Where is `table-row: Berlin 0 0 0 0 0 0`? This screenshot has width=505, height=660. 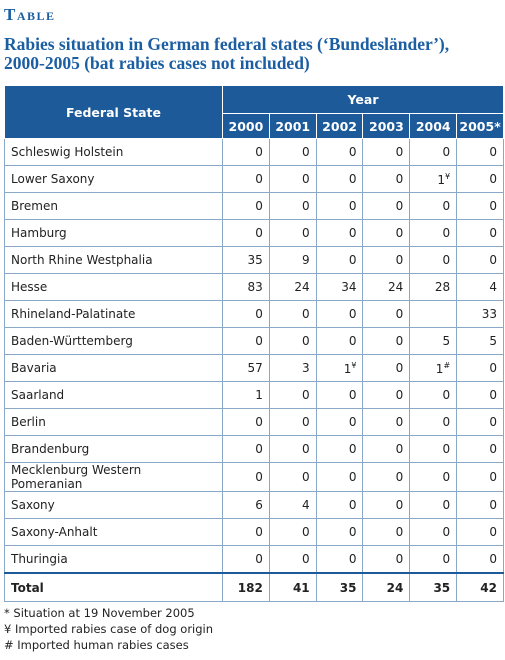
table-row: Berlin 0 0 0 0 0 0 is located at coordinates (254, 422).